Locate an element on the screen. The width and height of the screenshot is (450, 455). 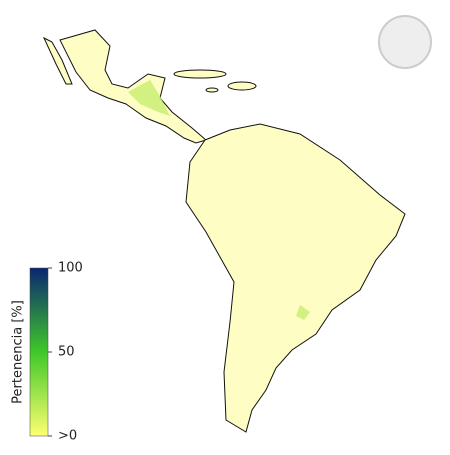
south-america-green is located at coordinates (303, 312).